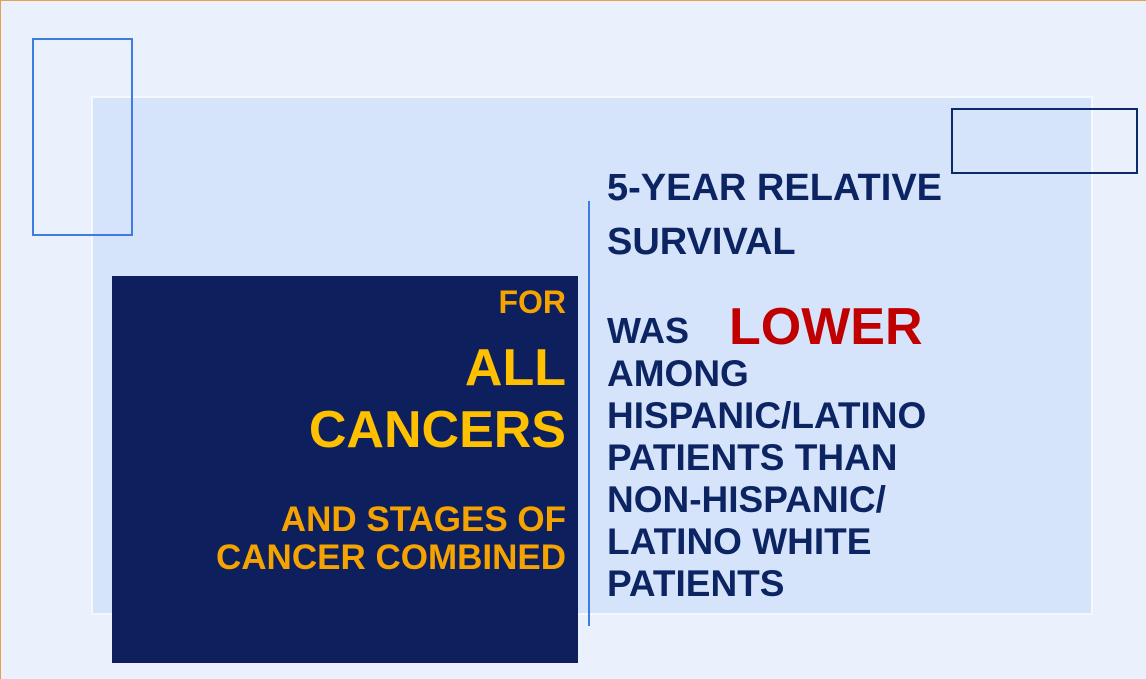  I want to click on body-line: PATIENTS THAN, so click(752, 457).